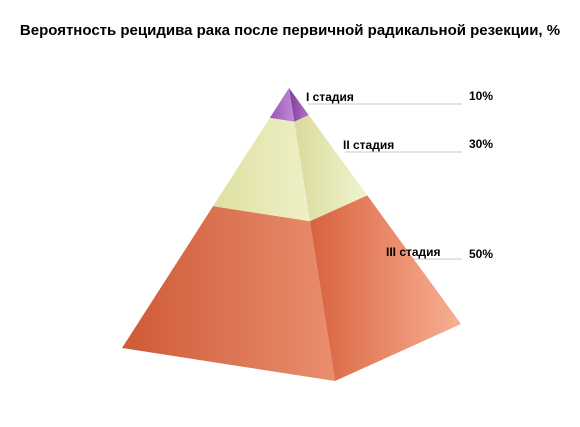  I want to click on stage-1-label: I стадия, so click(330, 97).